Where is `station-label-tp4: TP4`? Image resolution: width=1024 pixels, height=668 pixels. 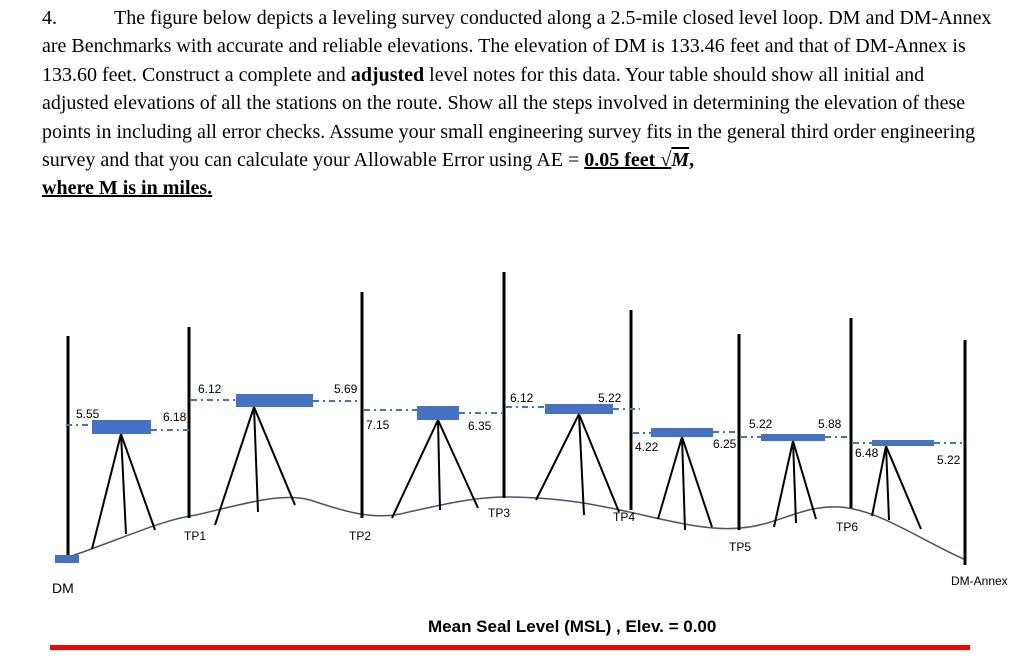 station-label-tp4: TP4 is located at coordinates (624, 517).